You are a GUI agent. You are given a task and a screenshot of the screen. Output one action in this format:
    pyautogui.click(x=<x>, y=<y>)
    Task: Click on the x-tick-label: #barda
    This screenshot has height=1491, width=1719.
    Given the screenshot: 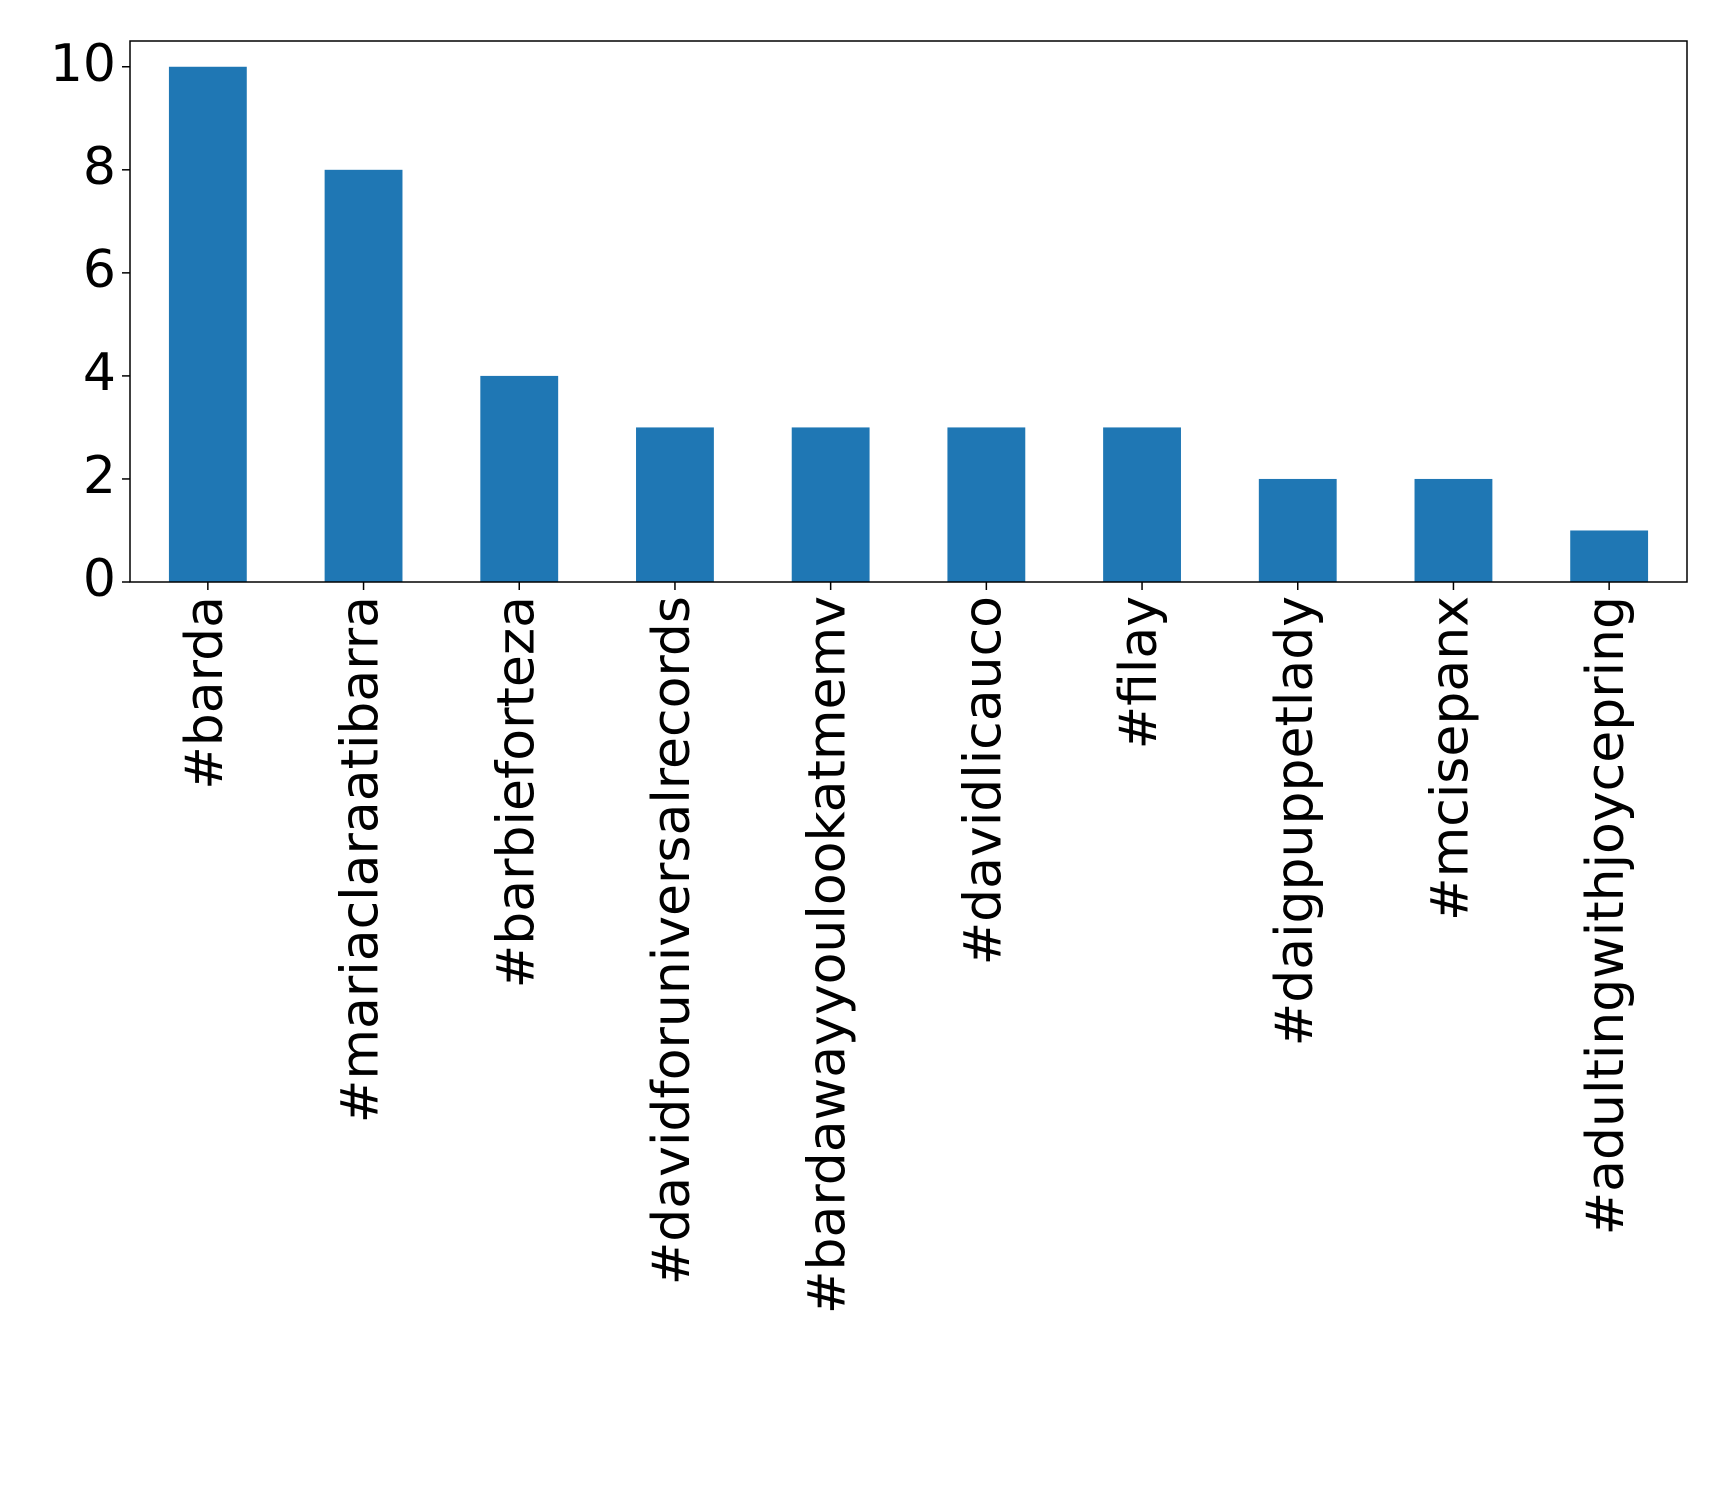 What is the action you would take?
    pyautogui.click(x=205, y=693)
    